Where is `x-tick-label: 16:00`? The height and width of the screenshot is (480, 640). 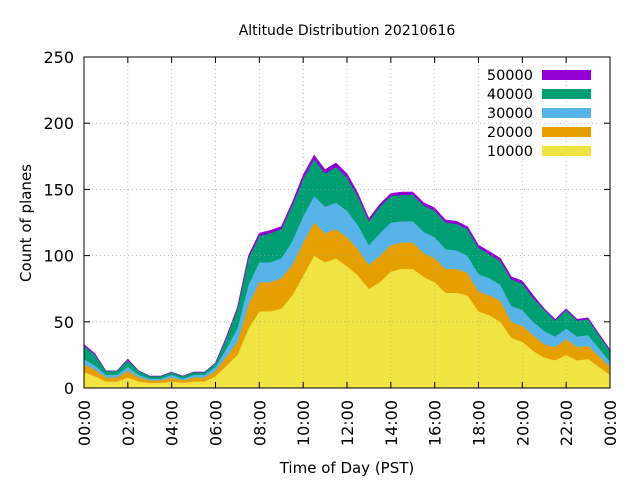 x-tick-label: 16:00 is located at coordinates (435, 423).